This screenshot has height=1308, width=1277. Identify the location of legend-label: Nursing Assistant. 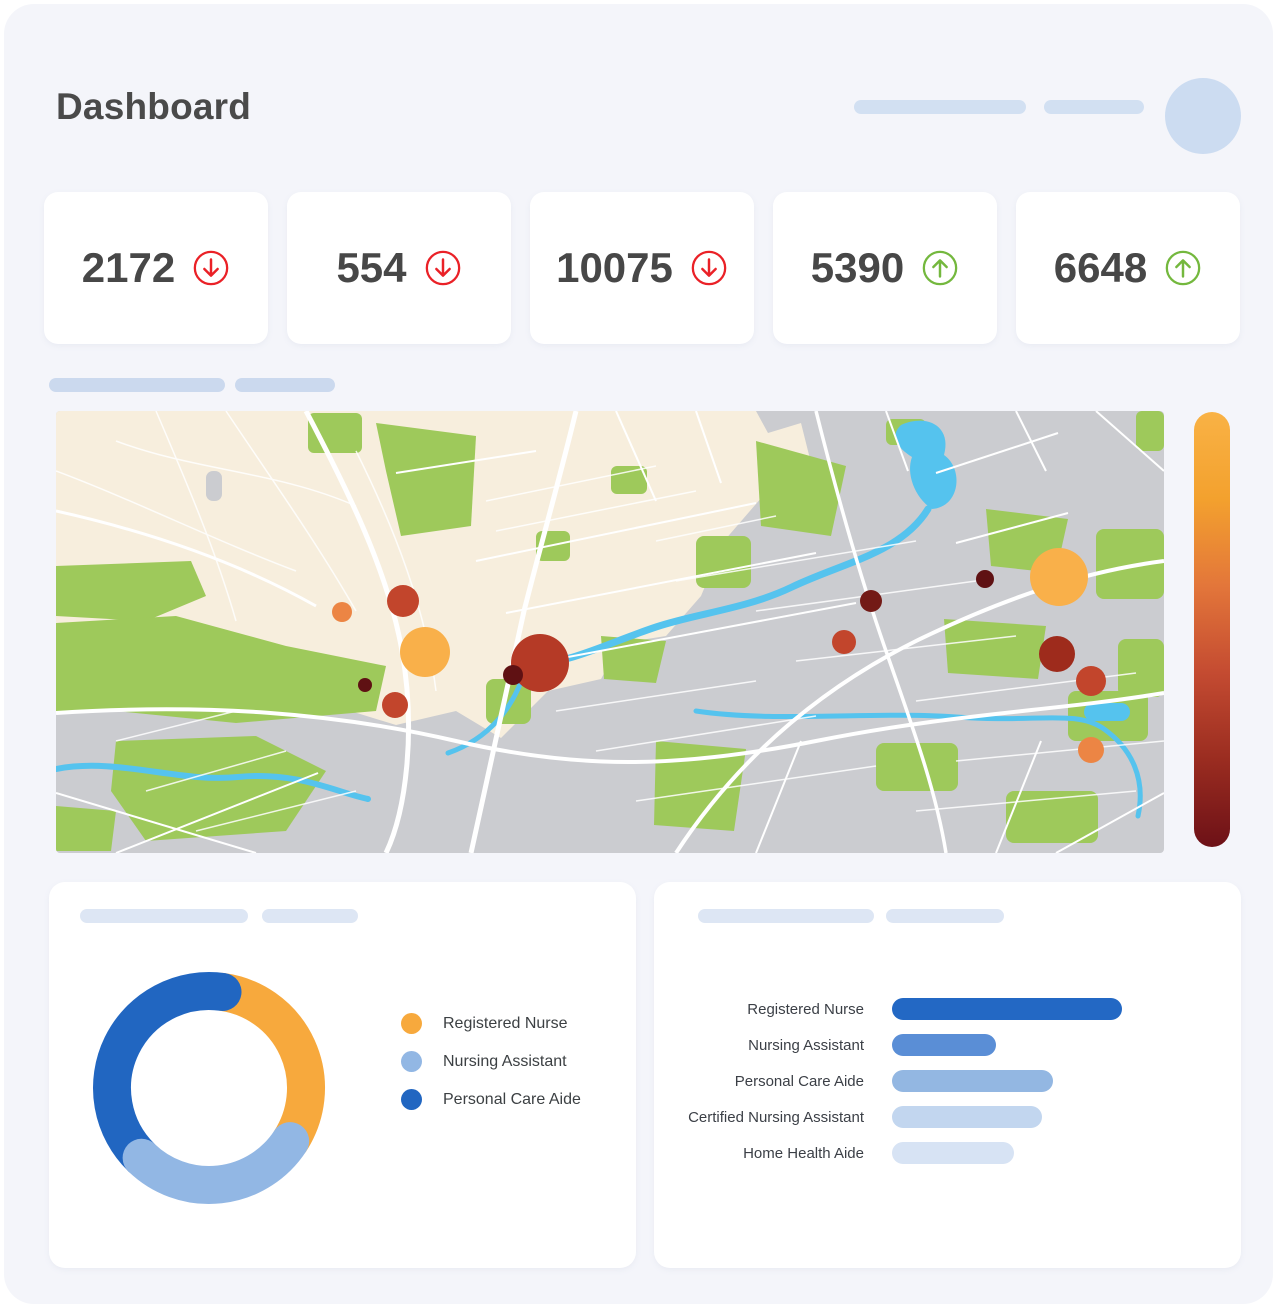
(505, 1061).